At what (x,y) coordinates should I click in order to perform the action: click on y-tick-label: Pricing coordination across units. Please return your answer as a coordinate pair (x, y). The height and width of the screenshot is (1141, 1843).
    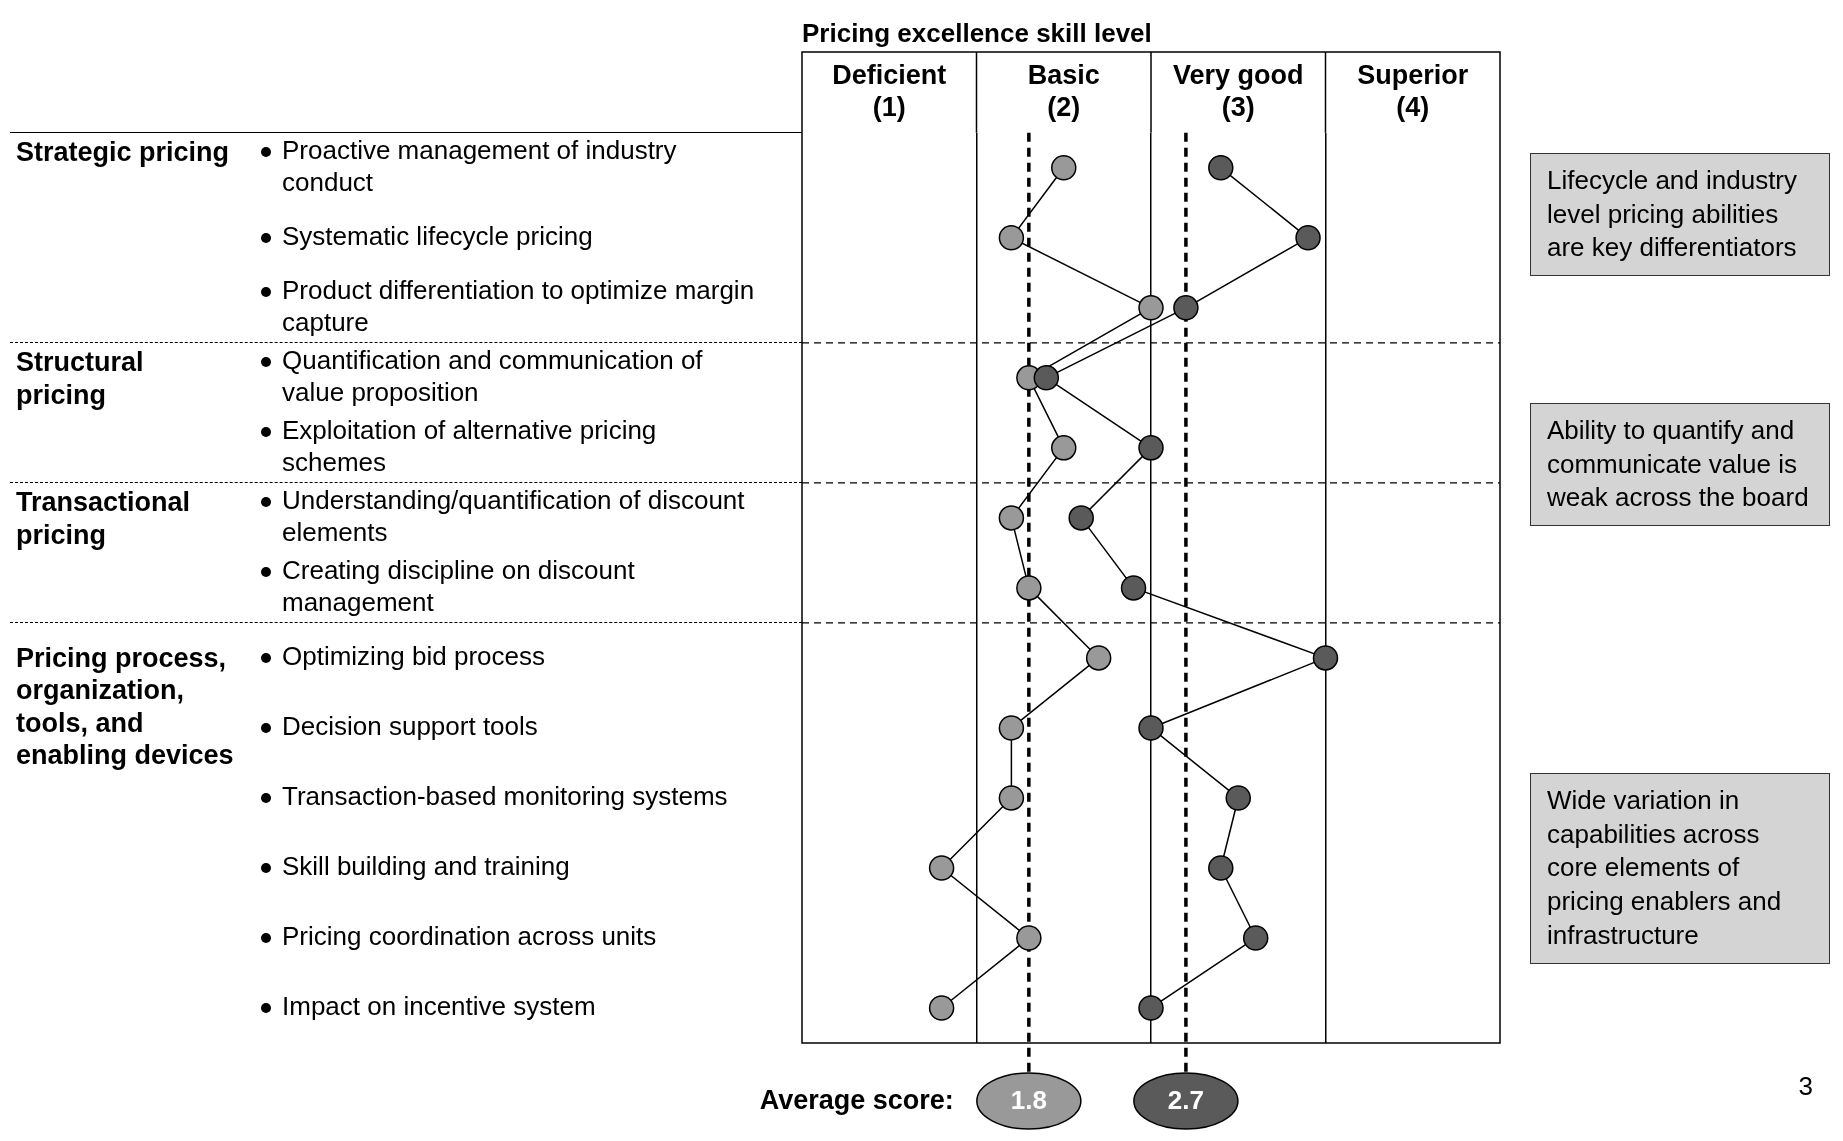
    Looking at the image, I should click on (469, 936).